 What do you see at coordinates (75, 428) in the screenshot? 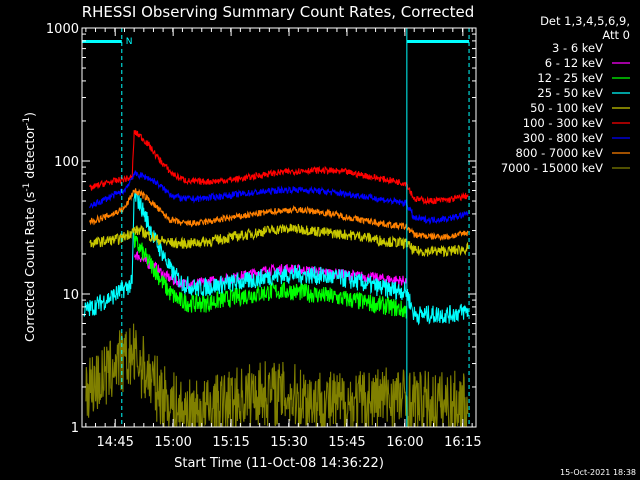
I see `y-tick-label: 1` at bounding box center [75, 428].